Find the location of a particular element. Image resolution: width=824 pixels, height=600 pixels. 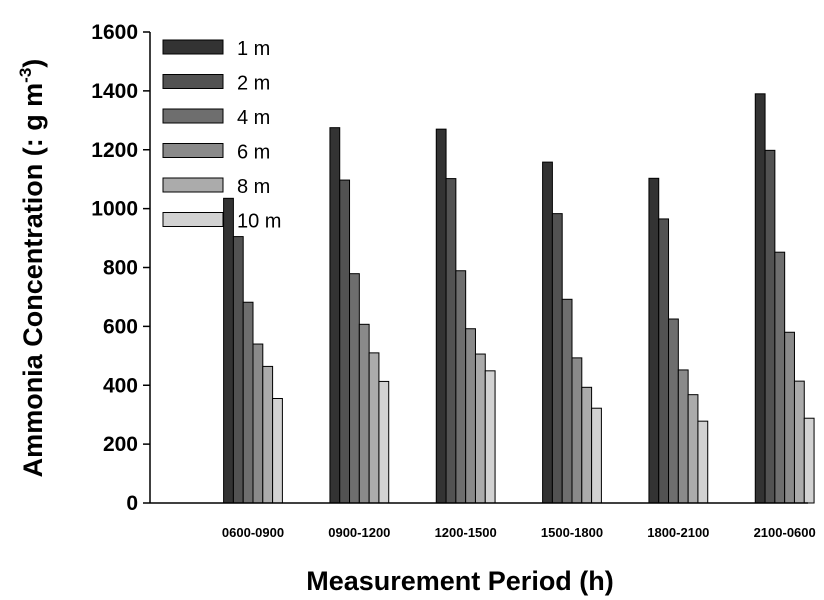

legend-label: 1 m is located at coordinates (253, 49).